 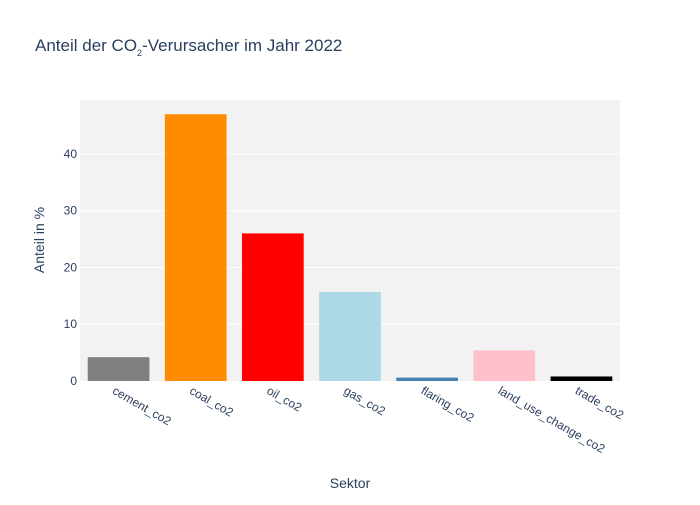 I want to click on y-tick-label: 10, so click(x=71, y=324).